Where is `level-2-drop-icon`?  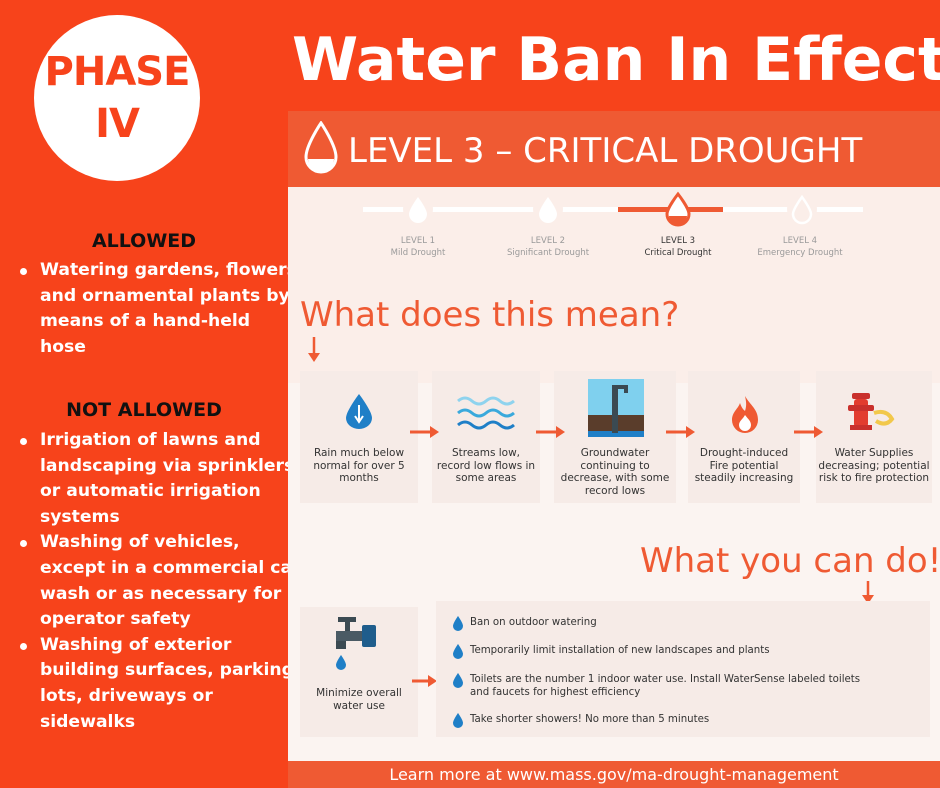 level-2-drop-icon is located at coordinates (548, 209).